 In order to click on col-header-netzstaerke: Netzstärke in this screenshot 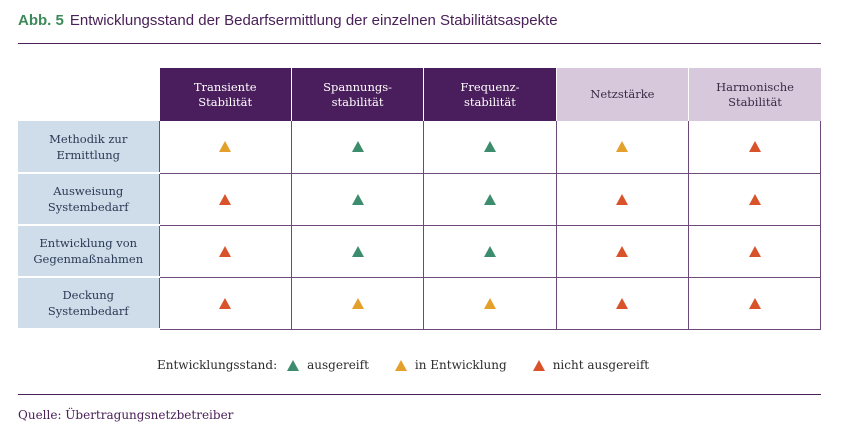, I will do `click(622, 94)`.